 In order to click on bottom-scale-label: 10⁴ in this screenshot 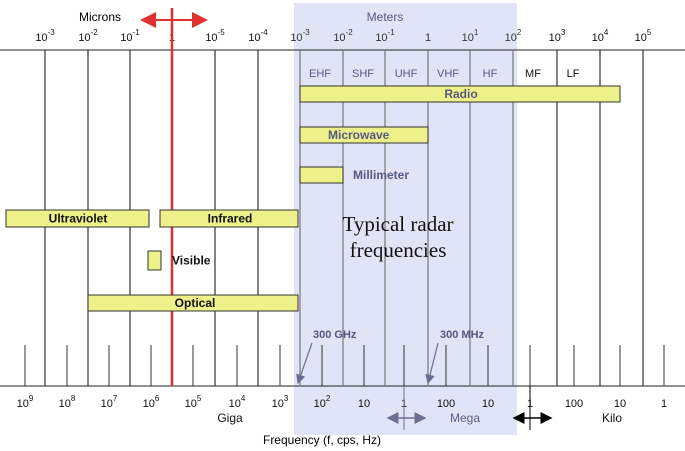, I will do `click(237, 402)`.